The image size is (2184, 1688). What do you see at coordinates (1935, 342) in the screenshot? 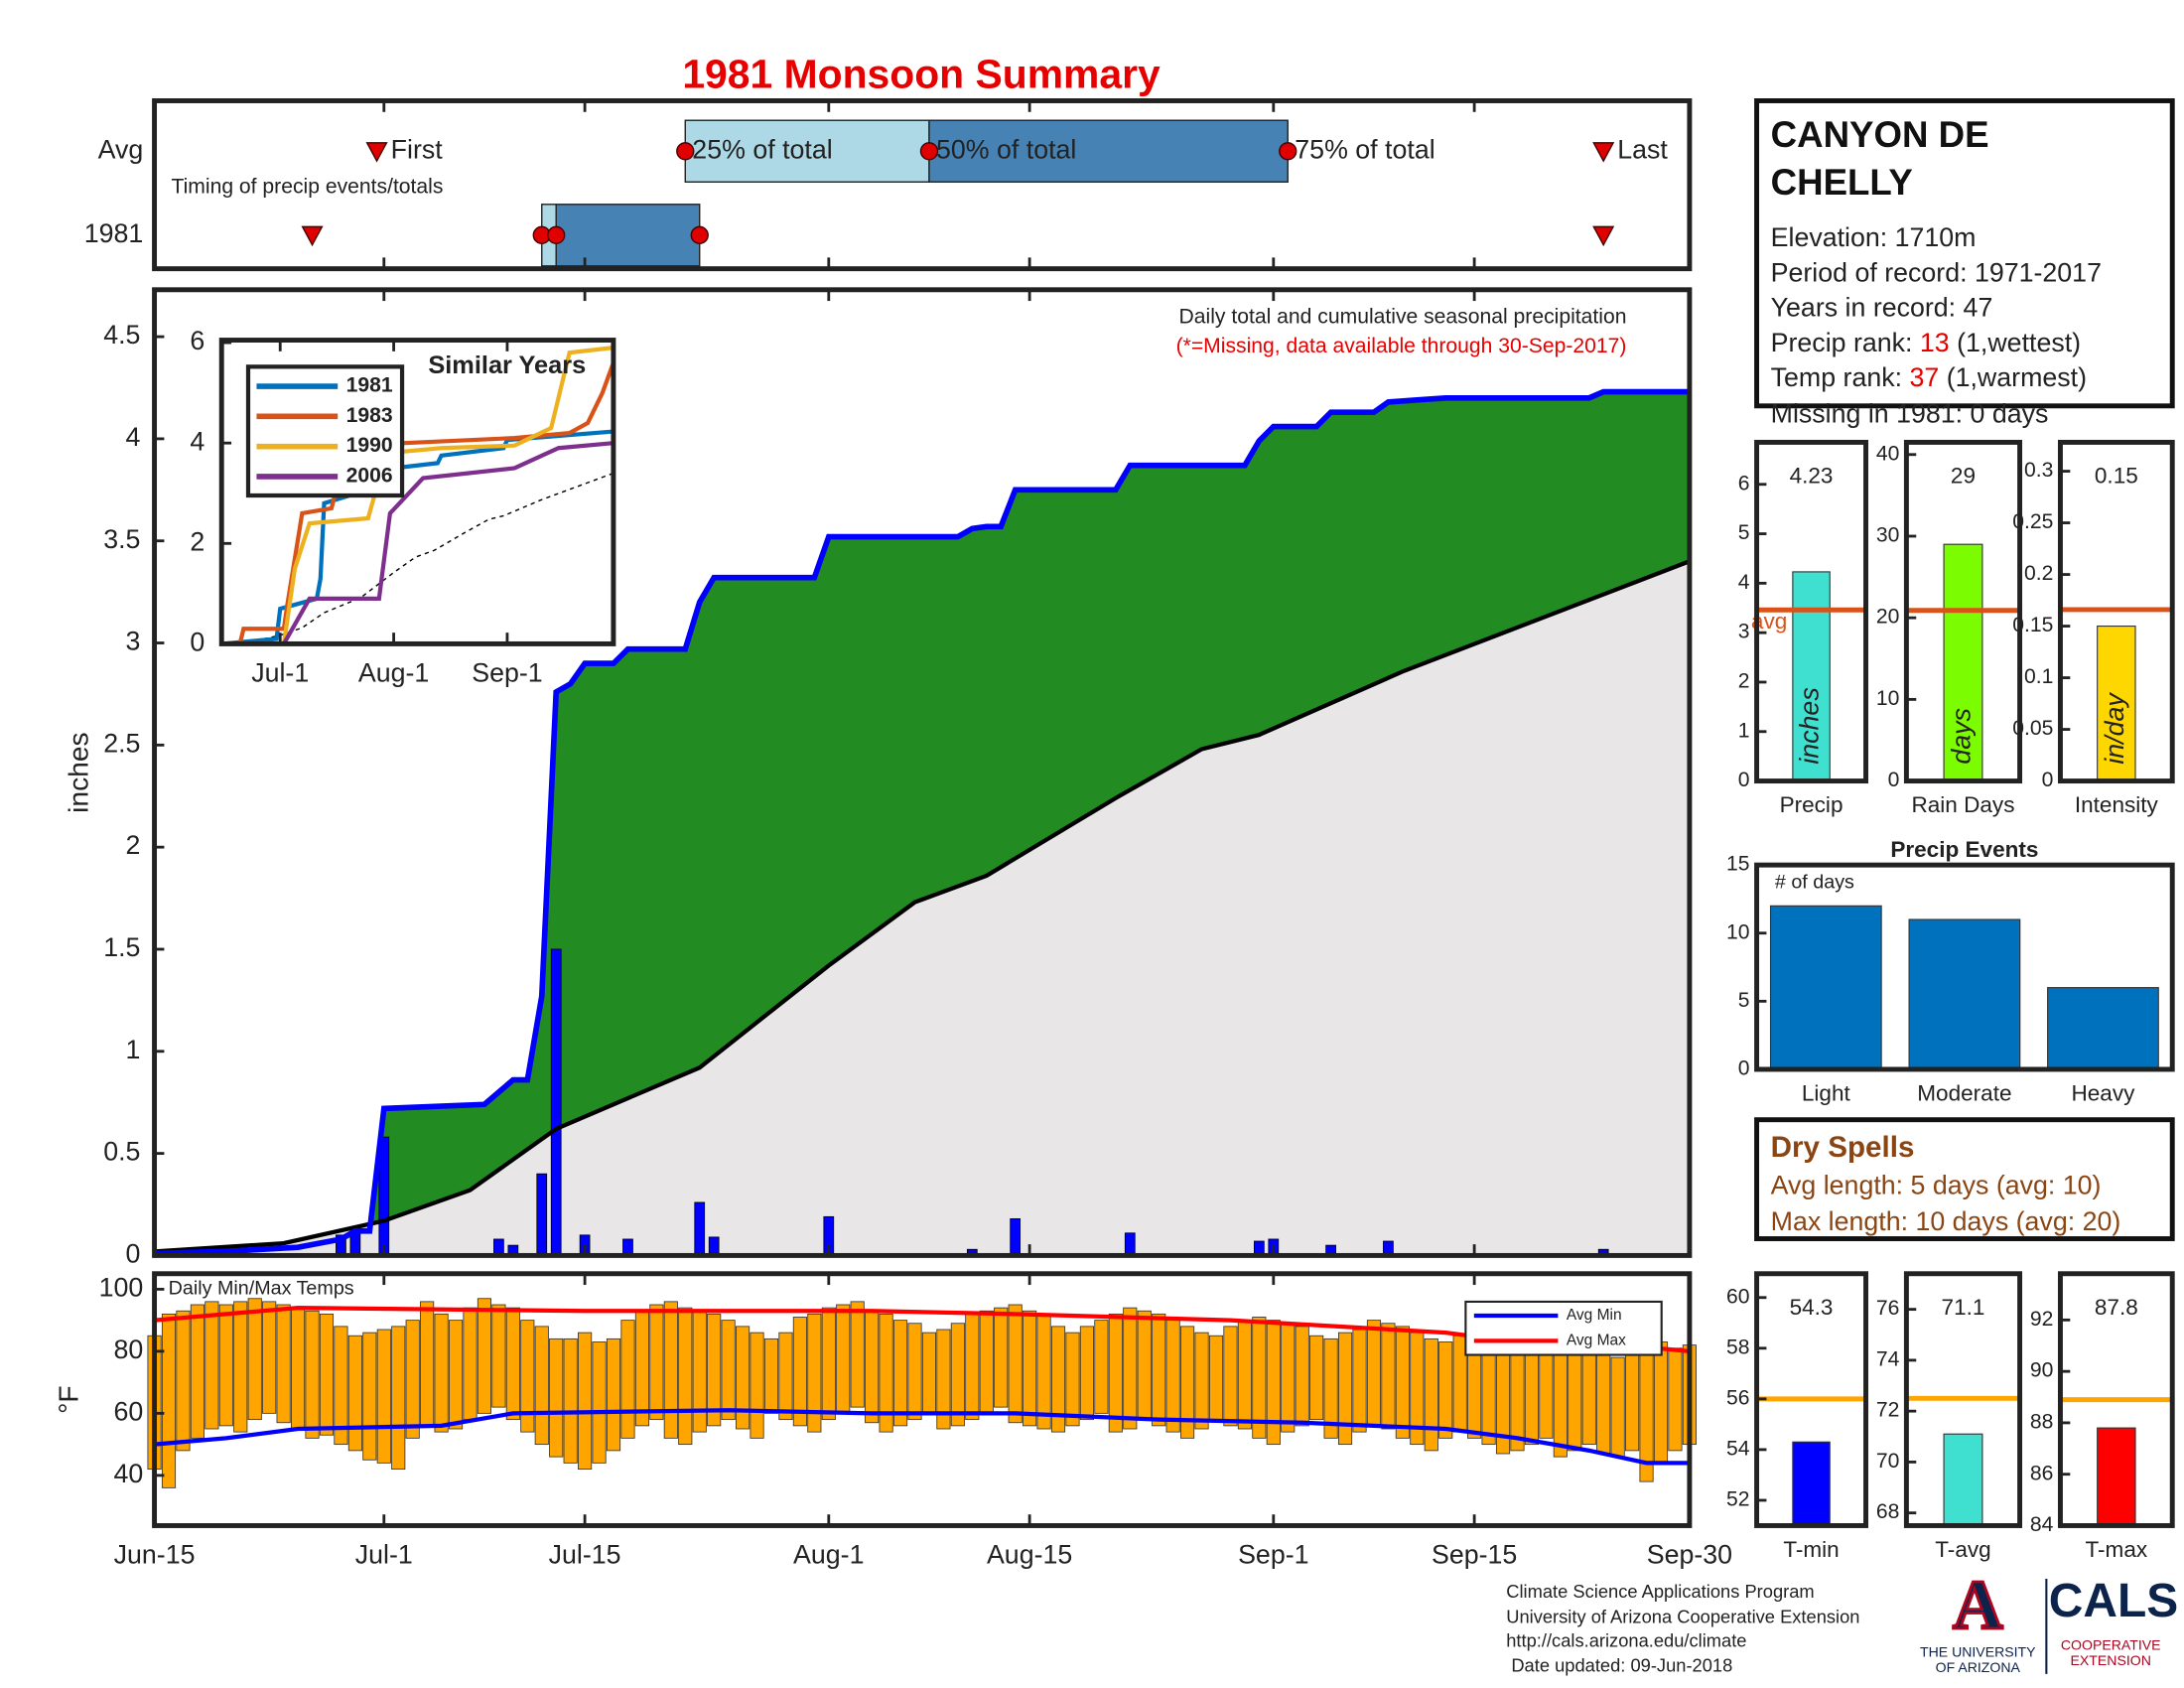
I see `rank-value: 13` at bounding box center [1935, 342].